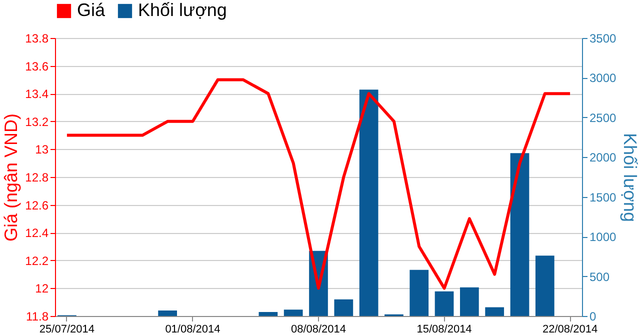  What do you see at coordinates (603, 78) in the screenshot?
I see `y2-tick-label: 3000` at bounding box center [603, 78].